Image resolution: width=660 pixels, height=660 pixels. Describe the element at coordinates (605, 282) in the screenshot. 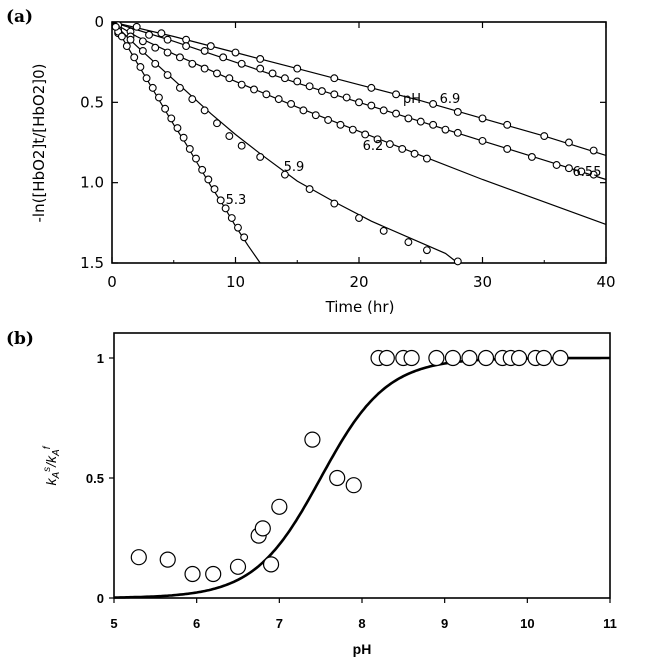

I see `a-x-tick-label: 40` at that location.